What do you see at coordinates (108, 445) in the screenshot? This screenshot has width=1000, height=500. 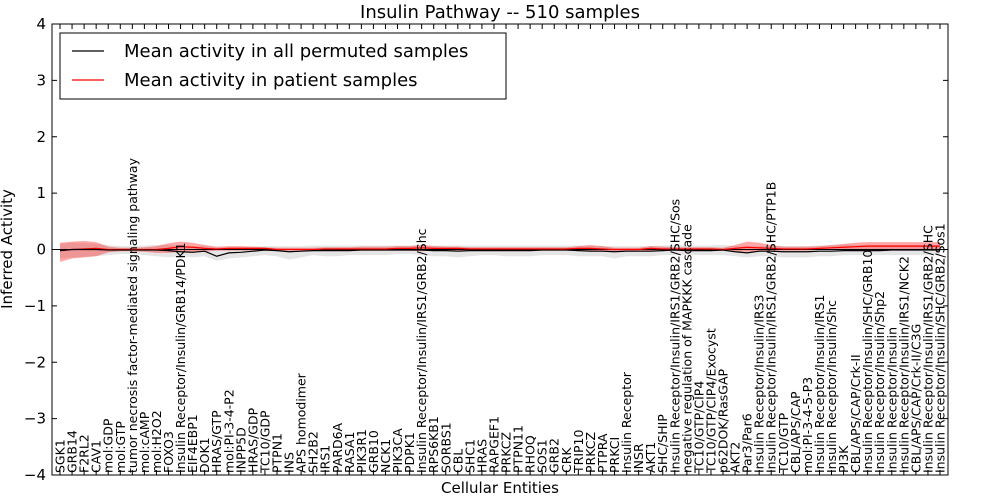 I see `x-category-label: mol:GDP` at bounding box center [108, 445].